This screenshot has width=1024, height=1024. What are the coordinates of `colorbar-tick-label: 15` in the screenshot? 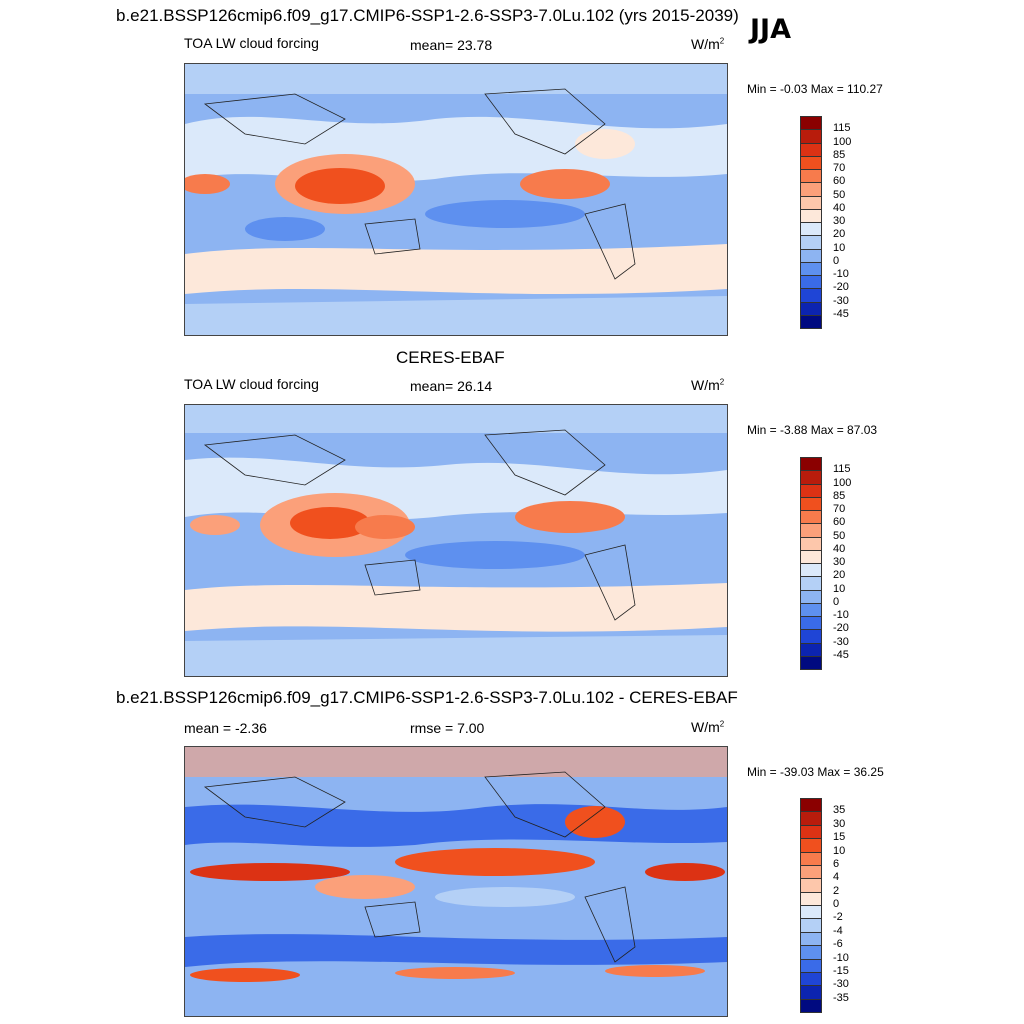 It's located at (839, 837).